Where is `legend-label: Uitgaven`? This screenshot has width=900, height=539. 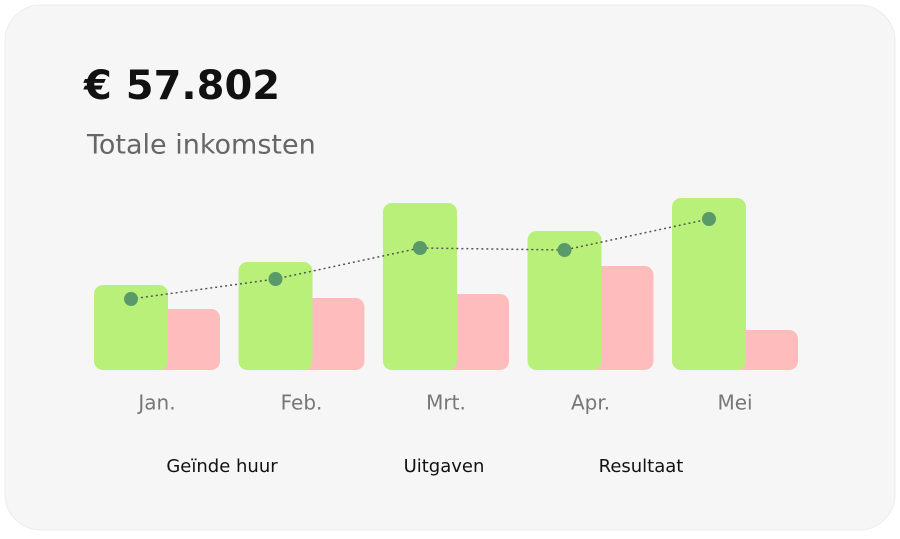
legend-label: Uitgaven is located at coordinates (444, 466).